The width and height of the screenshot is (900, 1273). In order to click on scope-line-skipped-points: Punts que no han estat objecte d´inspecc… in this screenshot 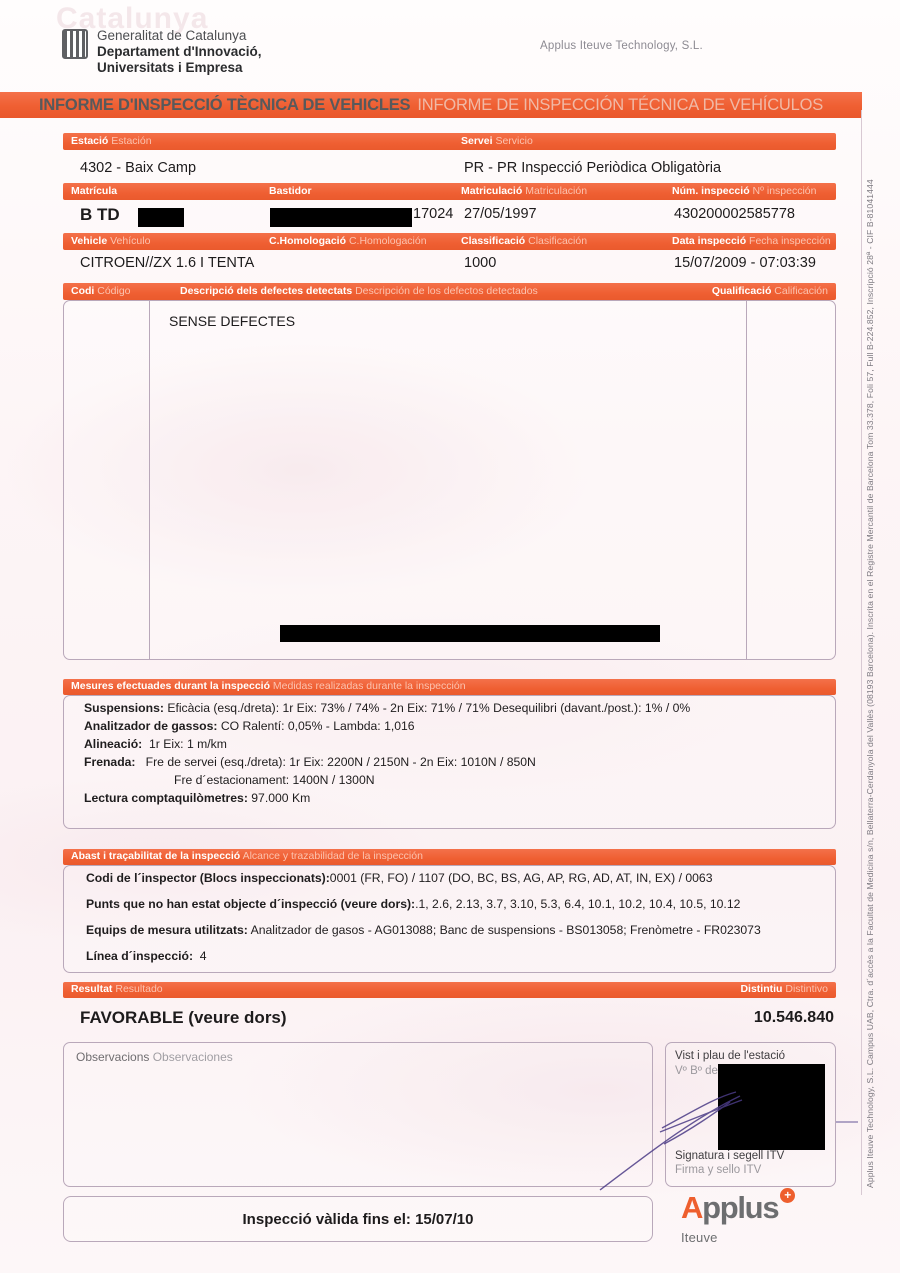, I will do `click(413, 904)`.